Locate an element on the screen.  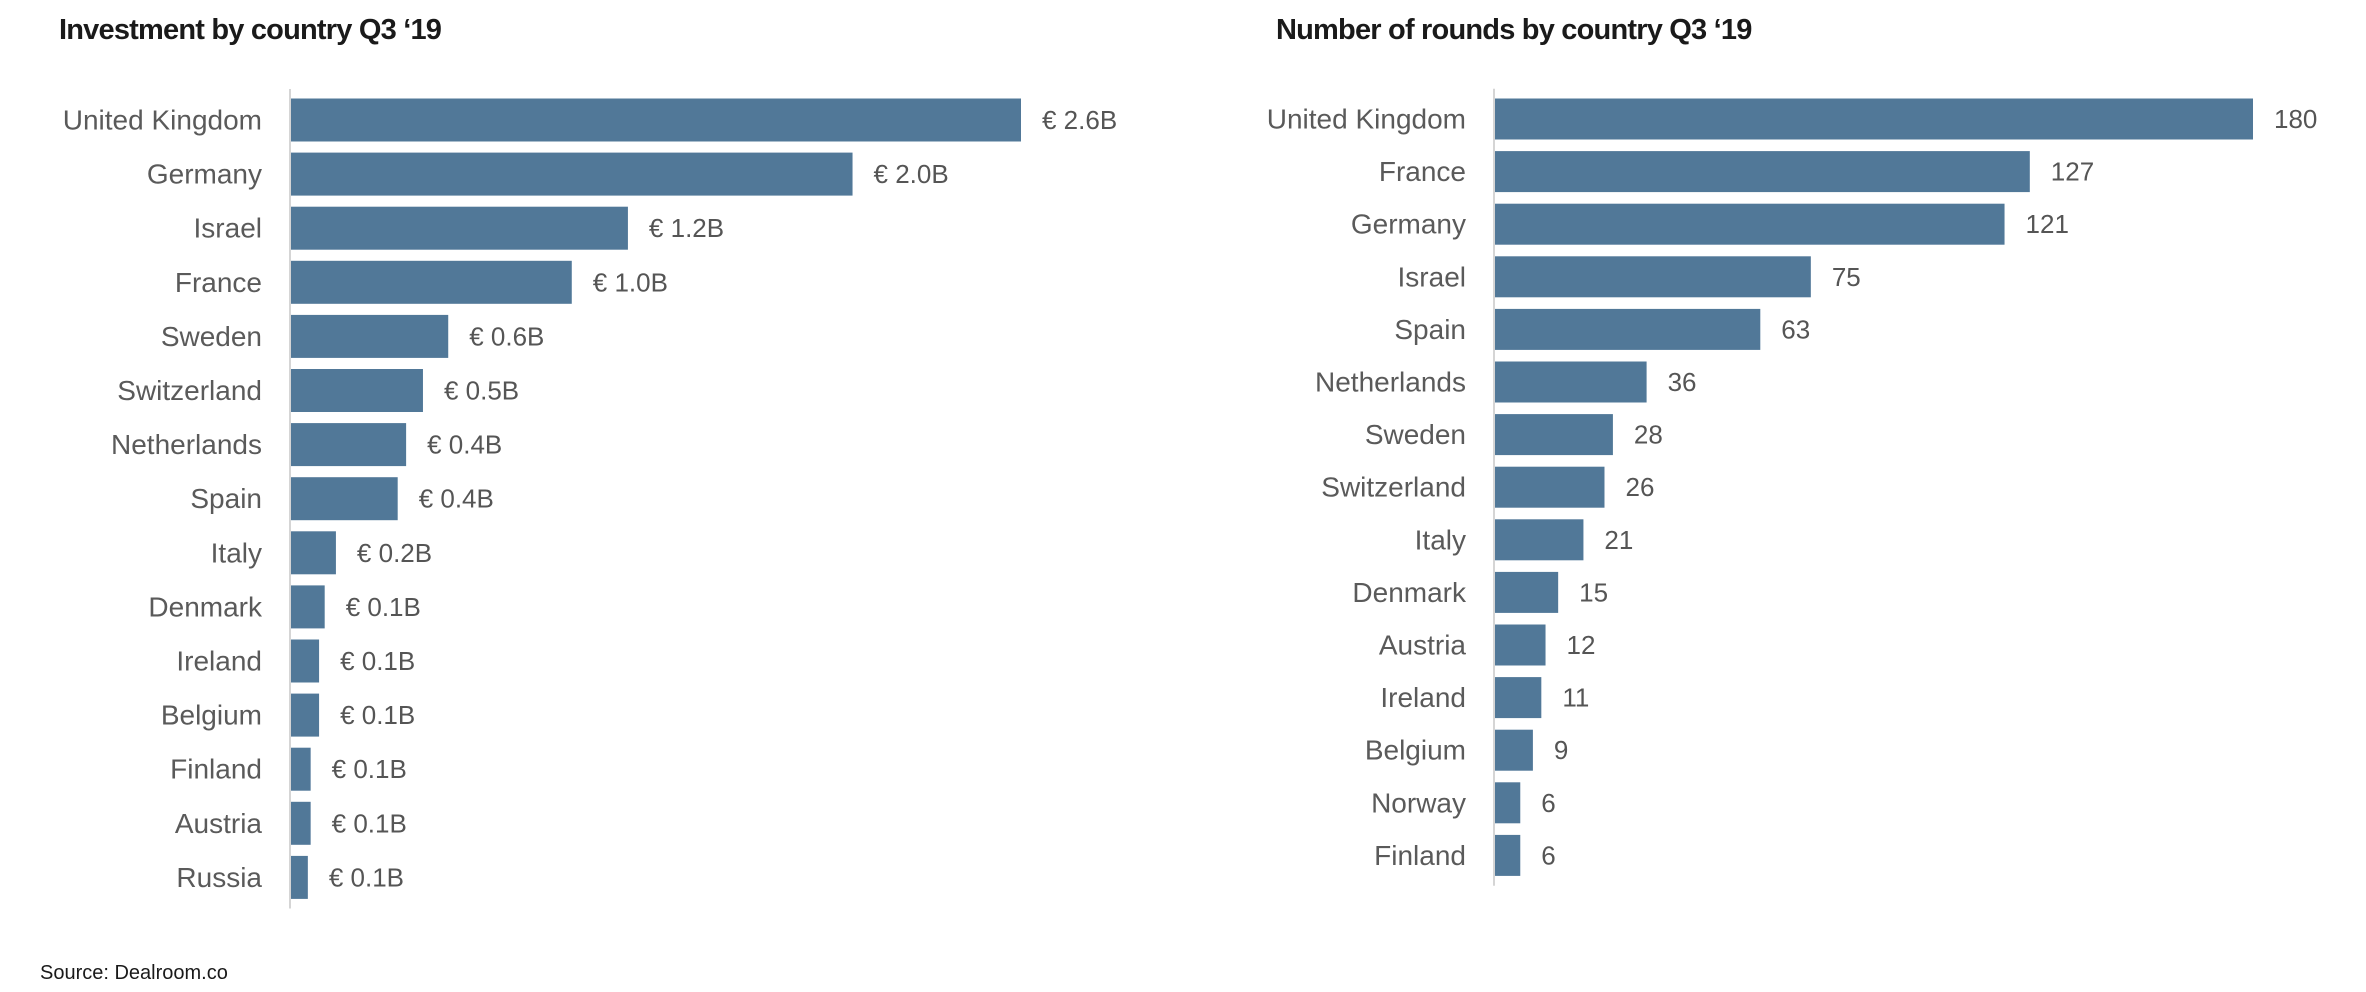
value-label-netherlands: € 0.4B is located at coordinates (464, 445).